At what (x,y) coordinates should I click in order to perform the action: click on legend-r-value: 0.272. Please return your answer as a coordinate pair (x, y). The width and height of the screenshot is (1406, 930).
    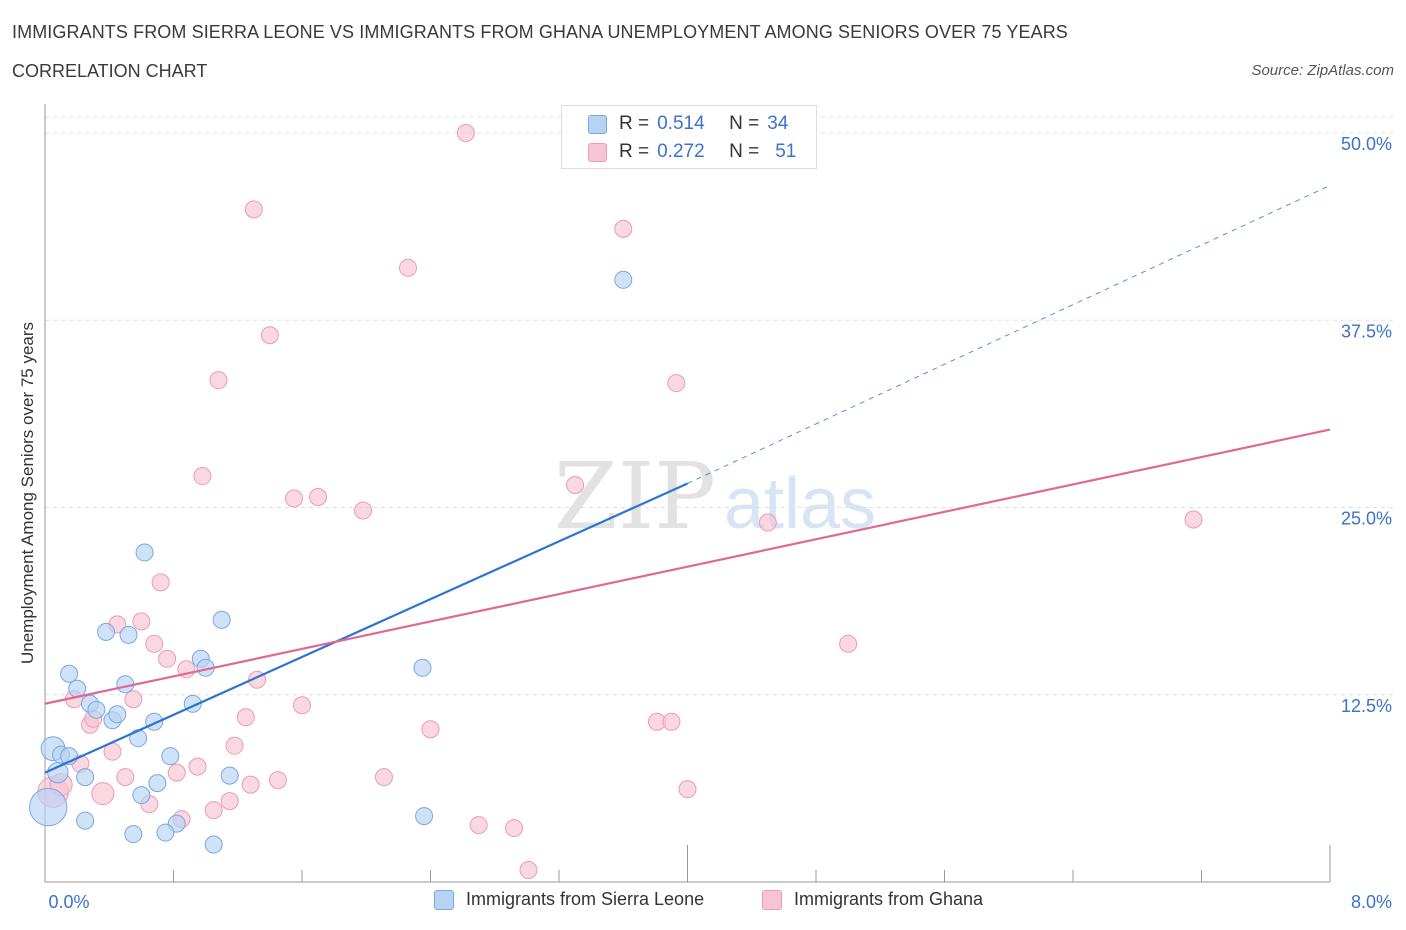
    Looking at the image, I should click on (681, 151).